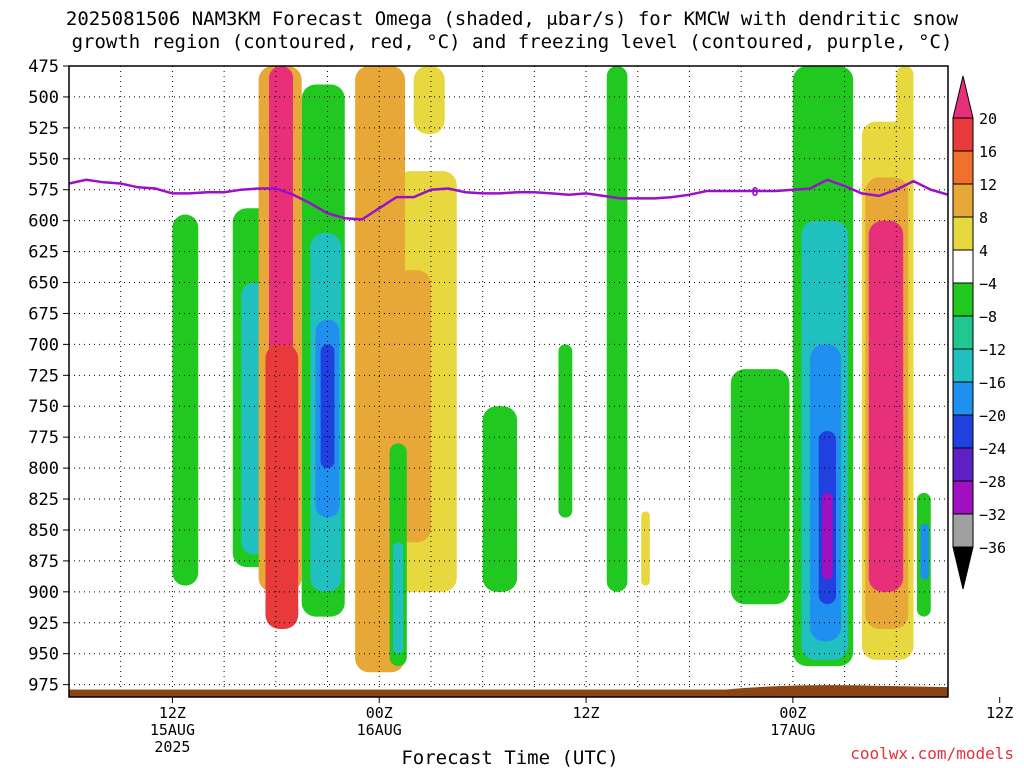 This screenshot has width=1024, height=768. Describe the element at coordinates (992, 350) in the screenshot. I see `colorbar-label-7: −12` at that location.